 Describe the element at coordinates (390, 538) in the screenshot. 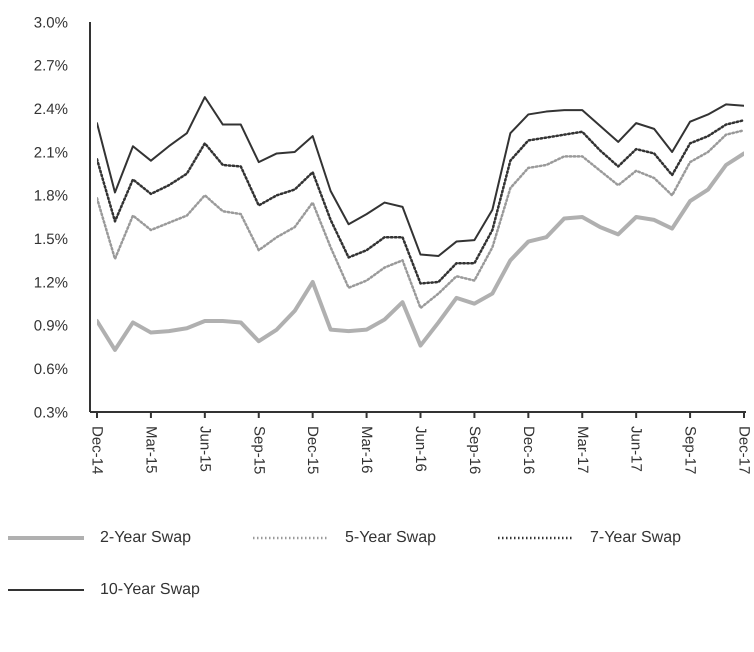

I see `legend-label: 5-Year Swap` at that location.